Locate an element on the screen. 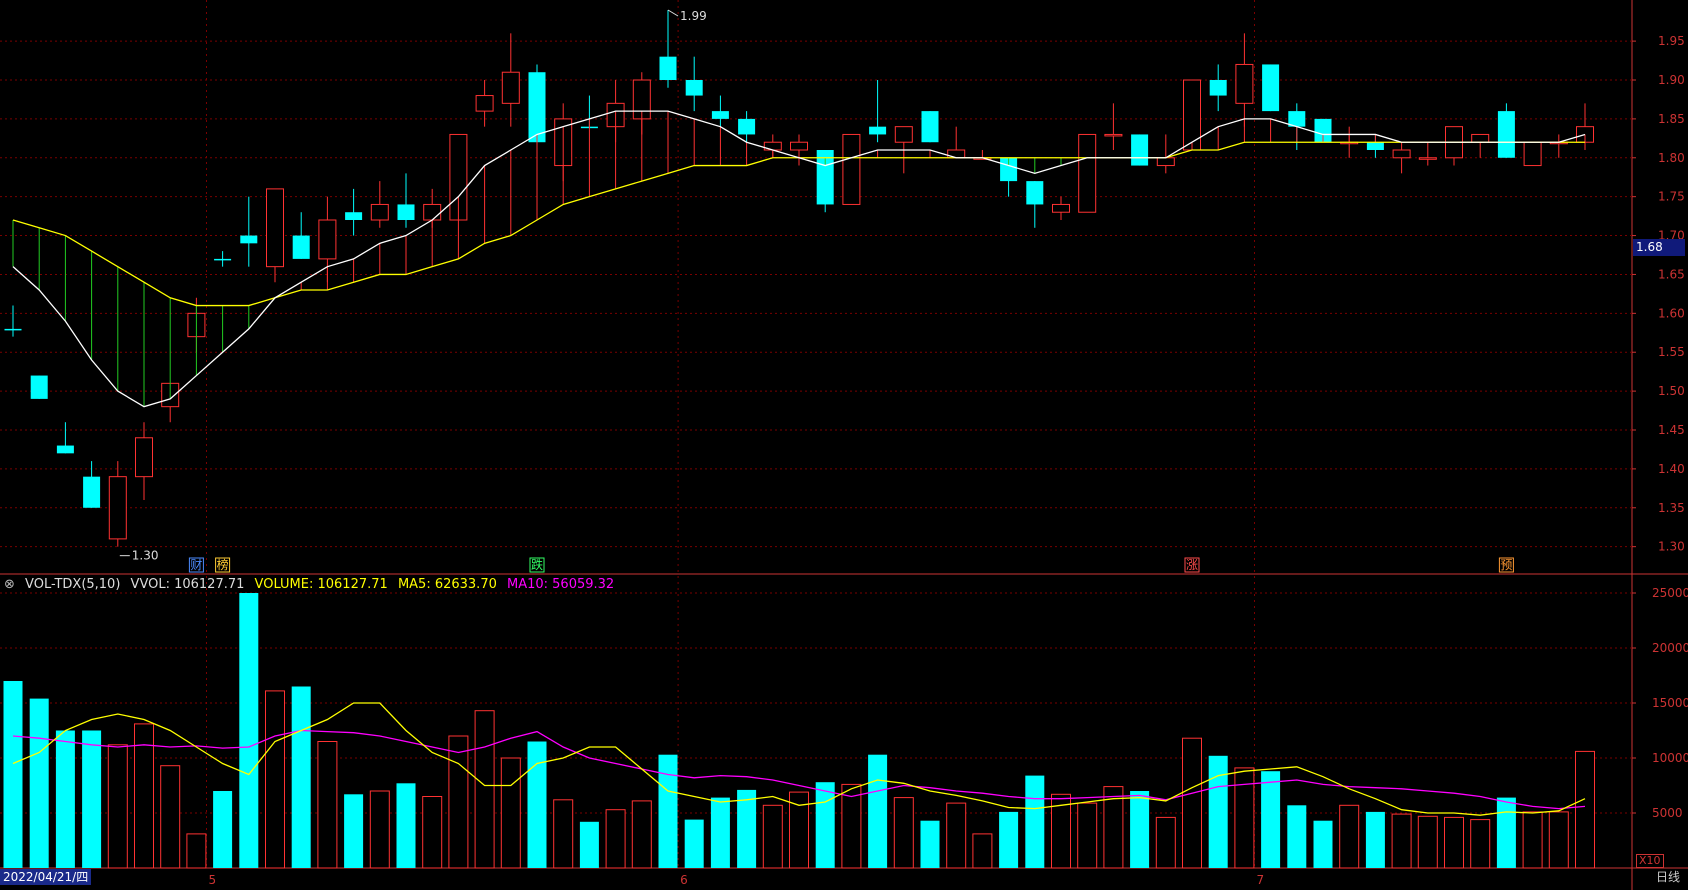 Image resolution: width=1688 pixels, height=890 pixels. price-tick-label: 1.45 is located at coordinates (1671, 430).